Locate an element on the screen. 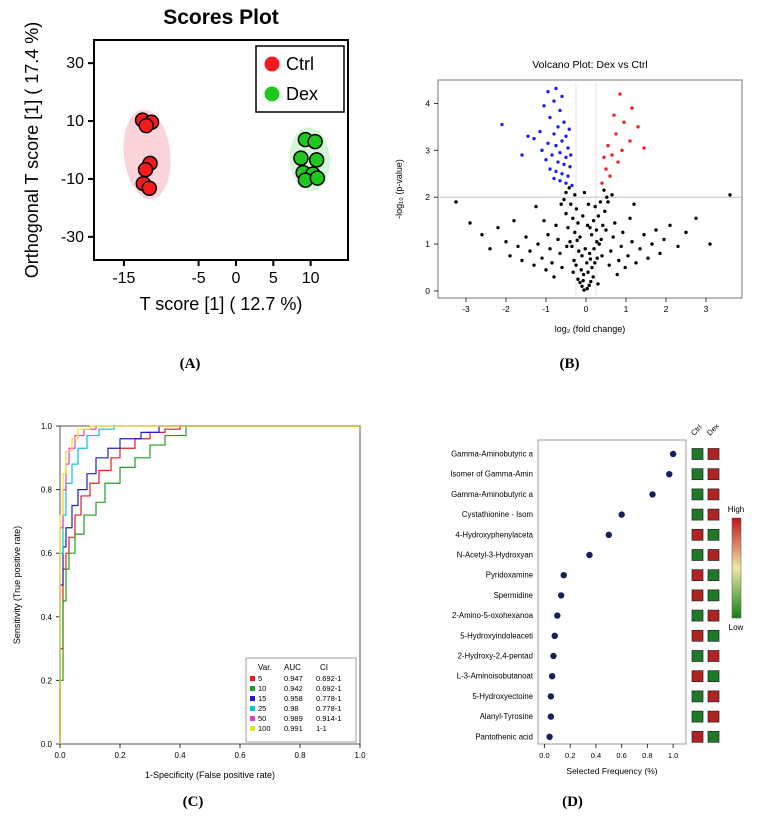 Image resolution: width=759 pixels, height=824 pixels. legend-var: 10 is located at coordinates (262, 688).